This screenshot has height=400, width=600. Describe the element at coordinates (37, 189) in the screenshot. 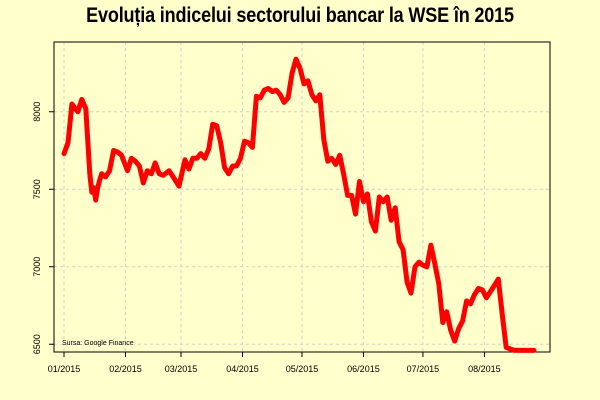

I see `y-tick-label: 7500` at that location.